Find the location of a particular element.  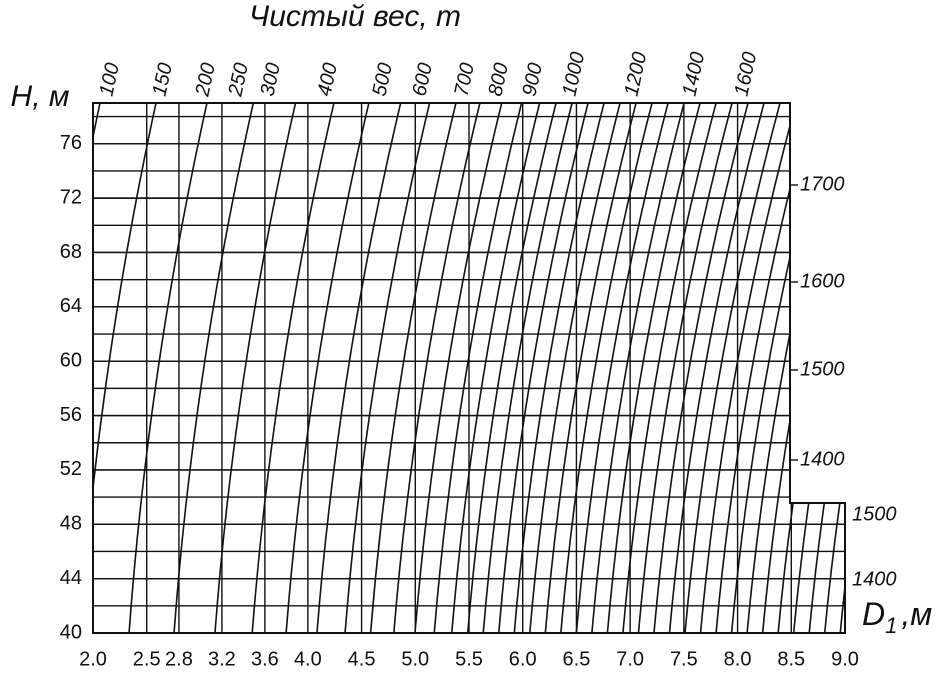

top-label: 300 is located at coordinates (271, 79).